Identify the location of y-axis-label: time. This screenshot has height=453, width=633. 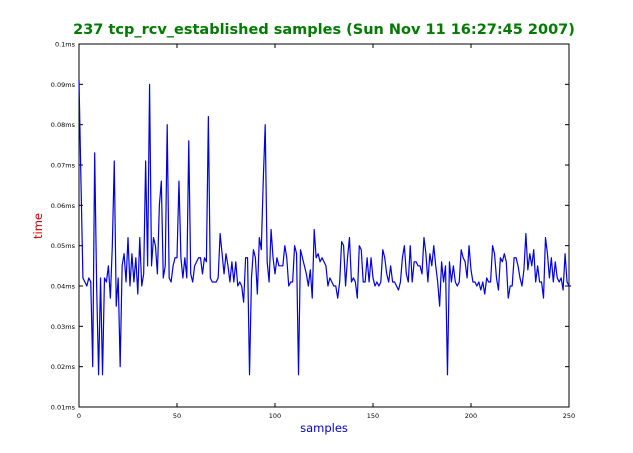
(38, 226).